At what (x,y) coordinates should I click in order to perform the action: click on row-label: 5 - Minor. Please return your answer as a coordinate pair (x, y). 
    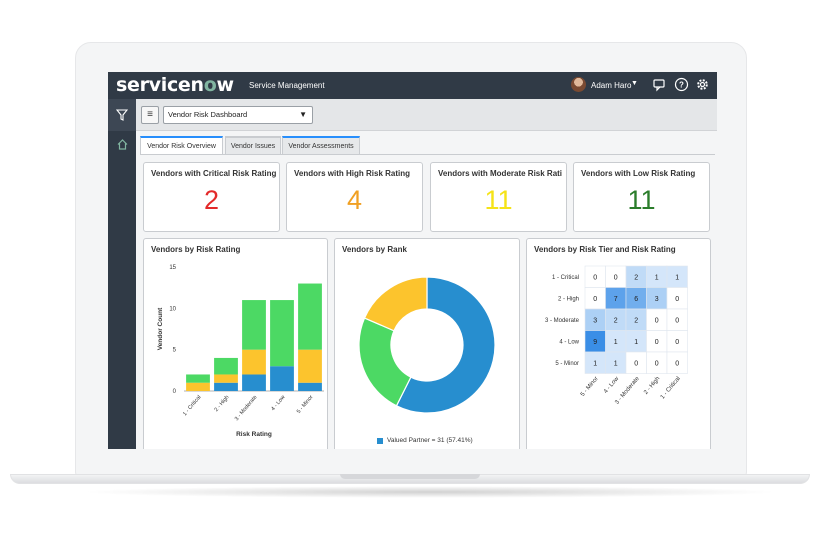
    Looking at the image, I should click on (567, 364).